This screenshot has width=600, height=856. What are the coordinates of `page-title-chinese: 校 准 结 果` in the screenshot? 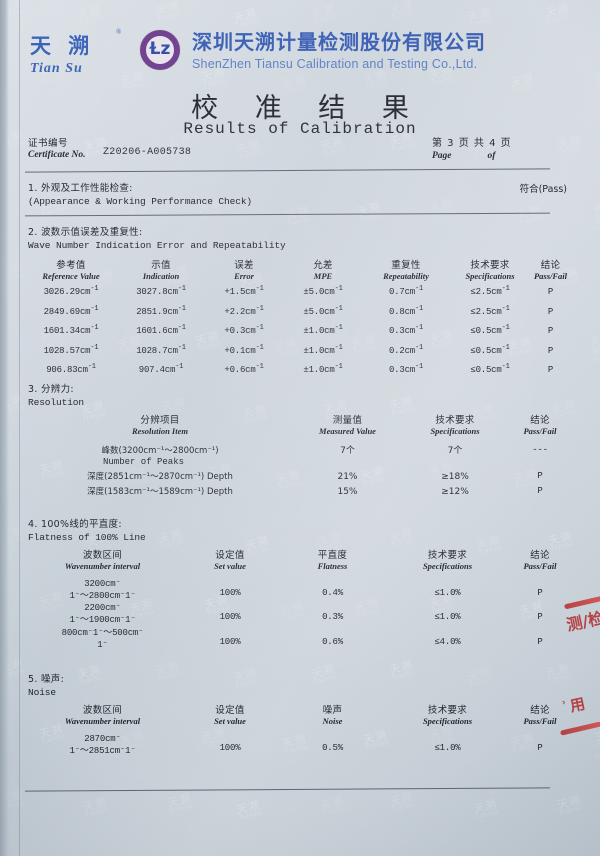 It's located at (307, 108).